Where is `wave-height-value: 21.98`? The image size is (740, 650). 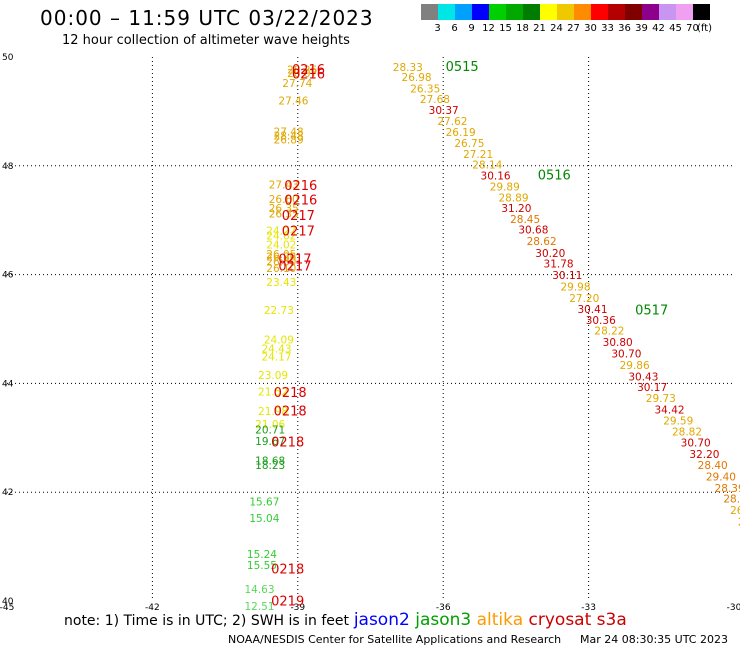
wave-height-value: 21.98 is located at coordinates (273, 412).